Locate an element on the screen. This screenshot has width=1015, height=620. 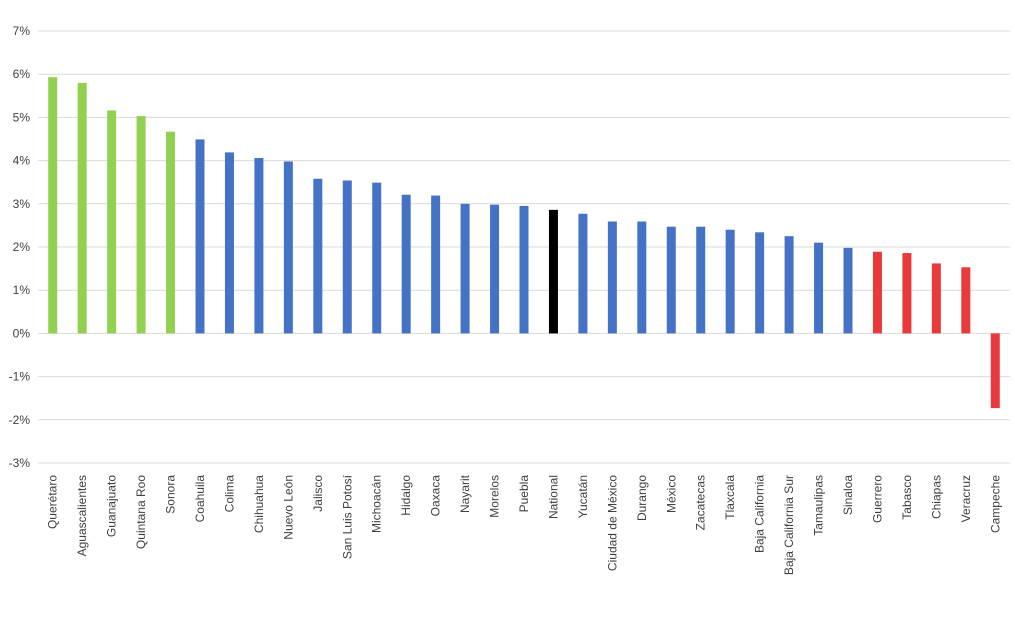
x-category-label: Campeche is located at coordinates (995, 504).